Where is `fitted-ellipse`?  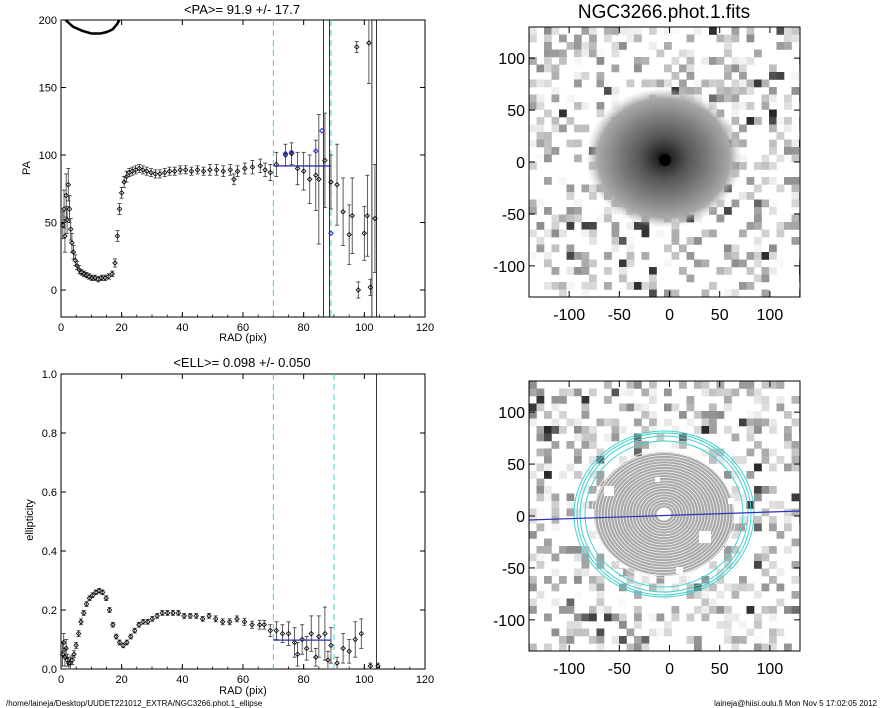 fitted-ellipse is located at coordinates (664, 514).